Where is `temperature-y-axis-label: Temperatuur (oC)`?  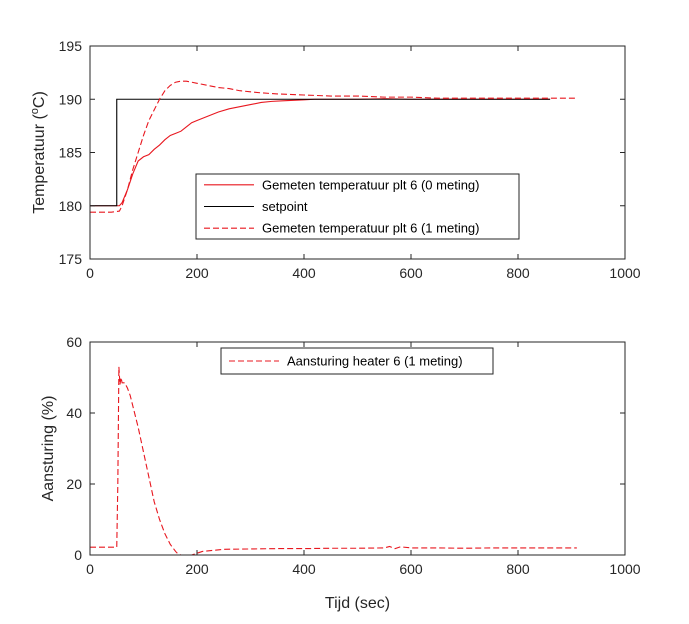
temperature-y-axis-label: Temperatuur (oC) is located at coordinates (38, 152).